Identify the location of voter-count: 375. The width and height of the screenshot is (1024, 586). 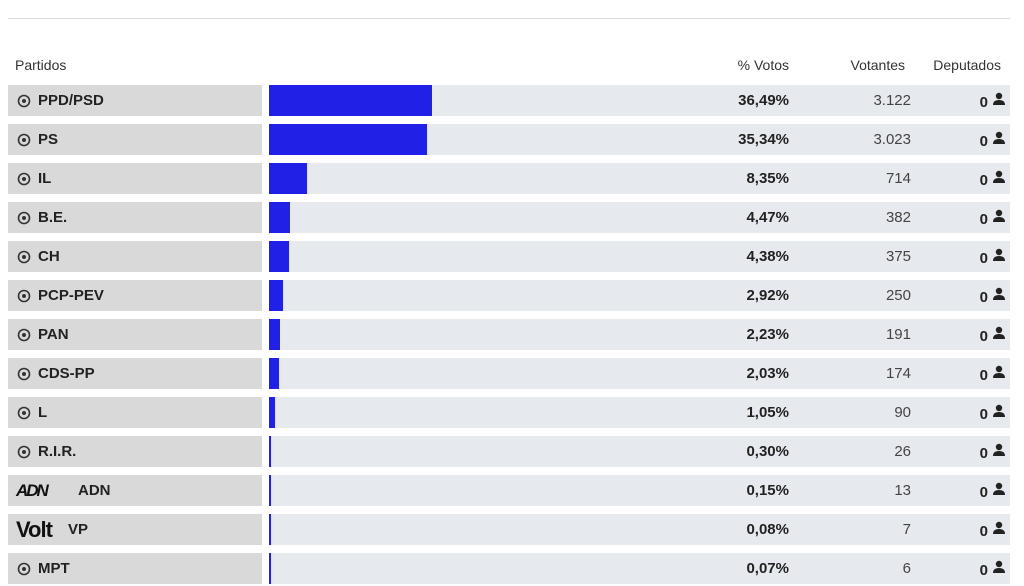
(898, 256).